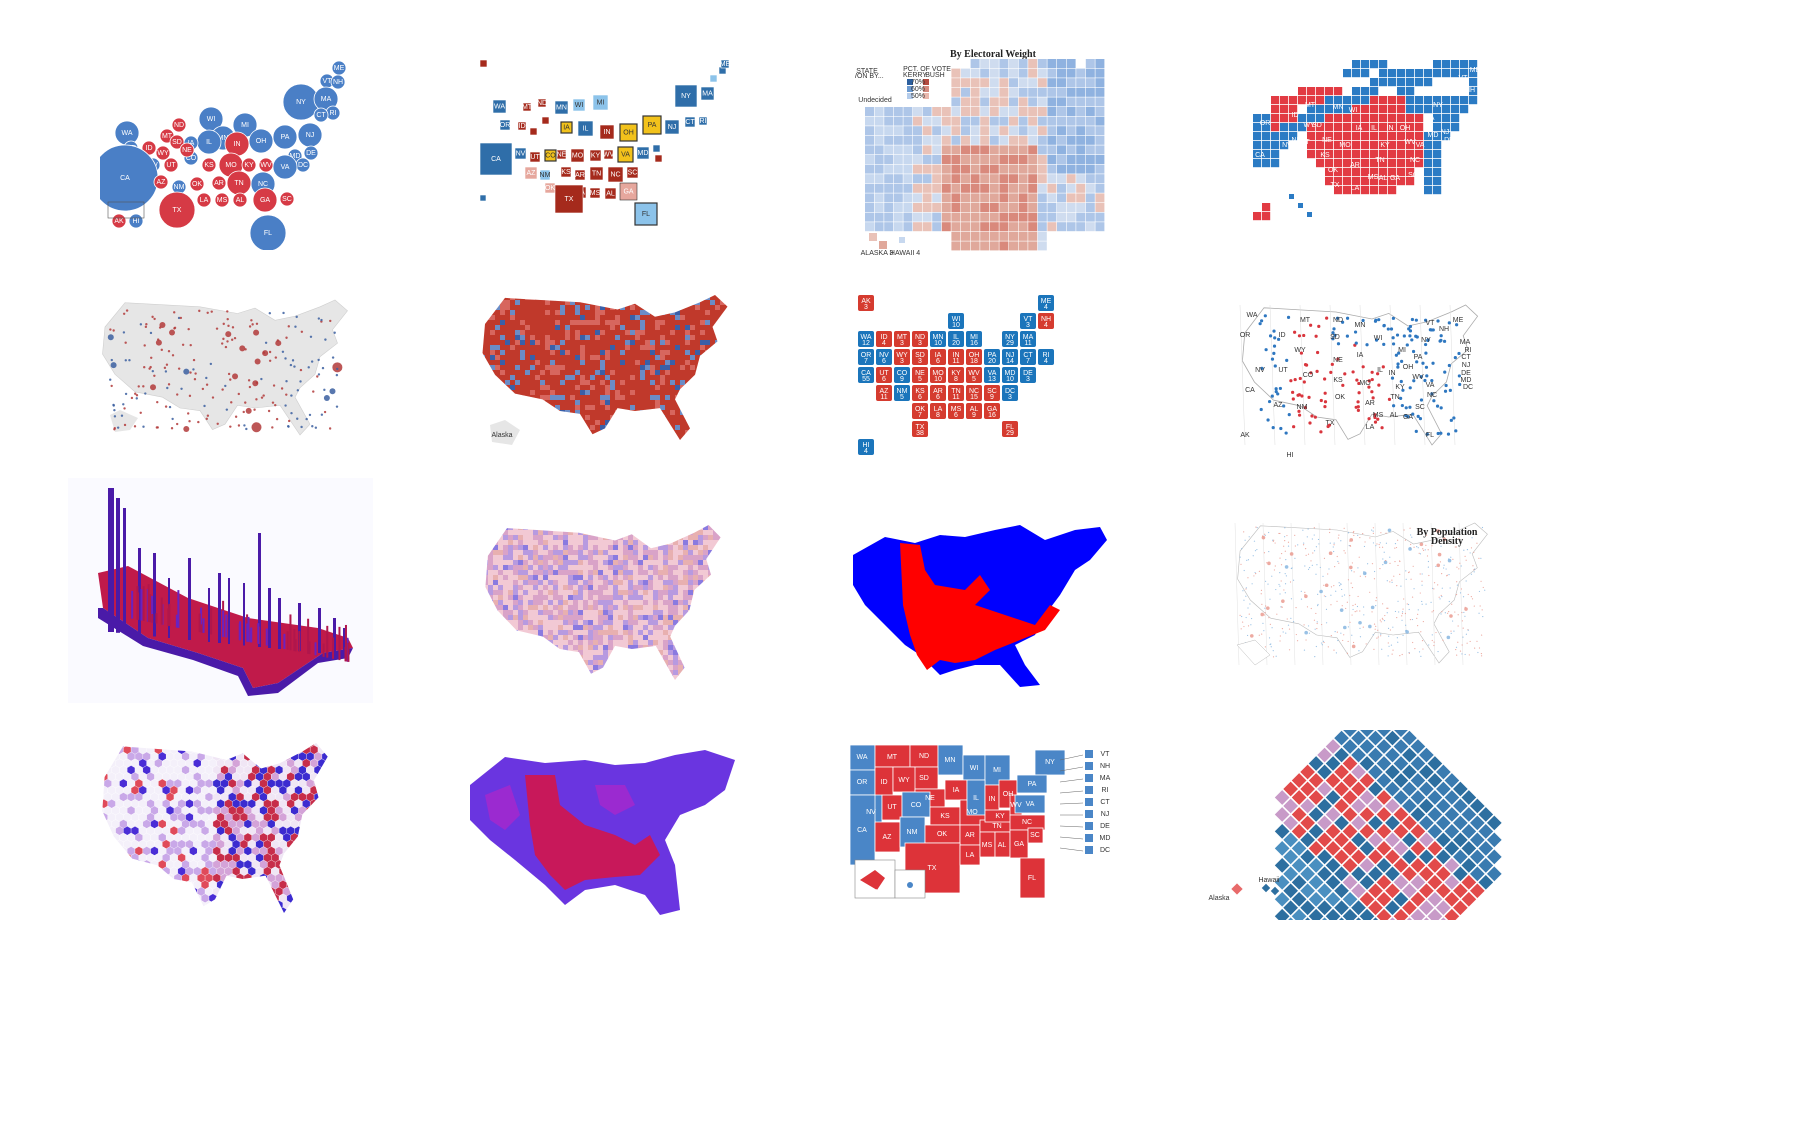  What do you see at coordinates (1408, 367) in the screenshot?
I see `state-label: OH` at bounding box center [1408, 367].